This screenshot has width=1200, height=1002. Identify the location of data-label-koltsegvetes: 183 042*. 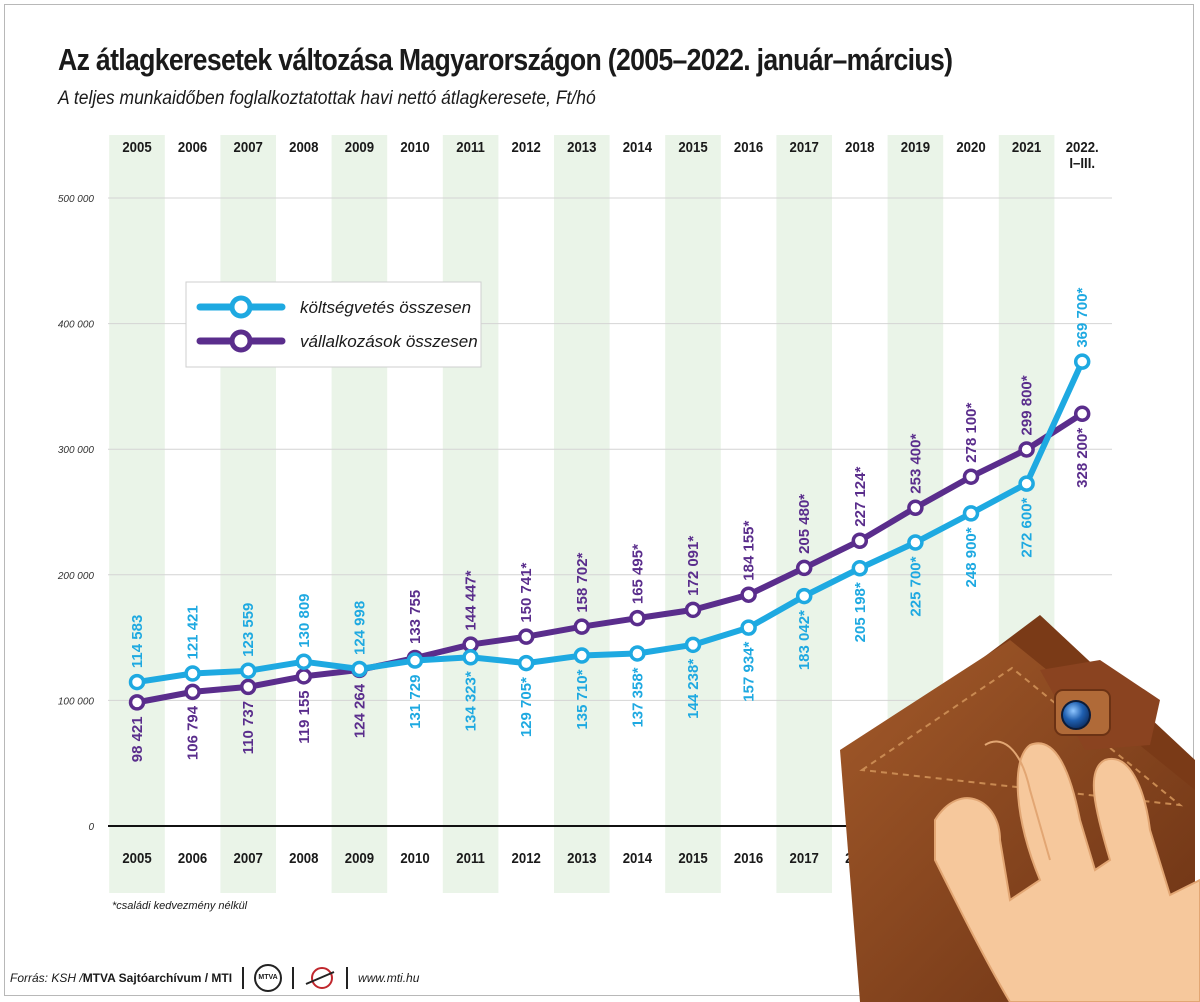
(804, 640).